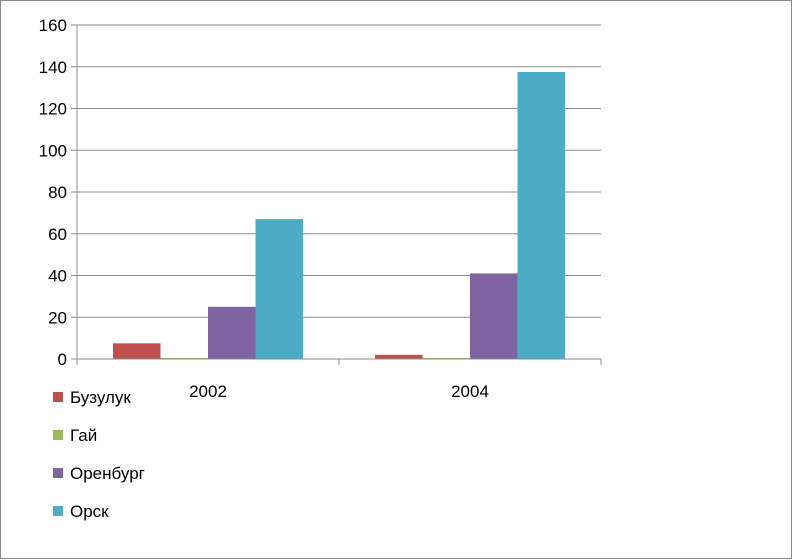 The height and width of the screenshot is (560, 792). Describe the element at coordinates (53, 67) in the screenshot. I see `y-tick-label: 140` at that location.